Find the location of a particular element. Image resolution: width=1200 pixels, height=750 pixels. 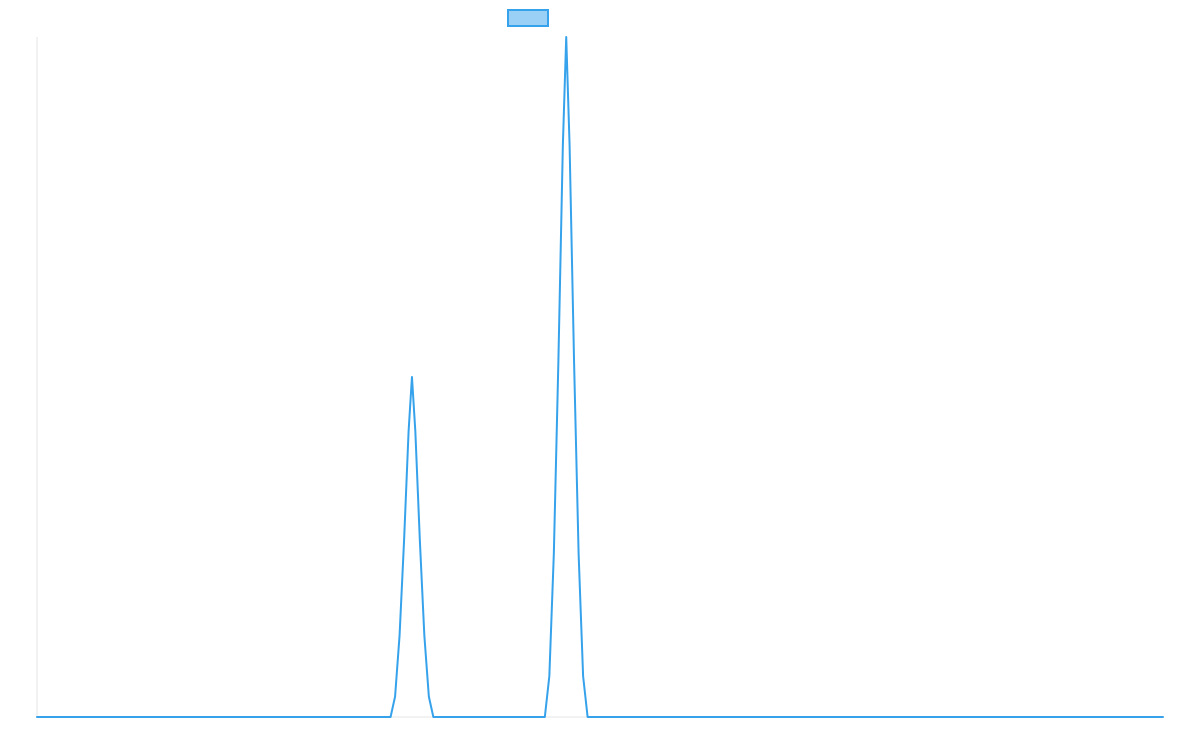

legend is located at coordinates (528, 18).